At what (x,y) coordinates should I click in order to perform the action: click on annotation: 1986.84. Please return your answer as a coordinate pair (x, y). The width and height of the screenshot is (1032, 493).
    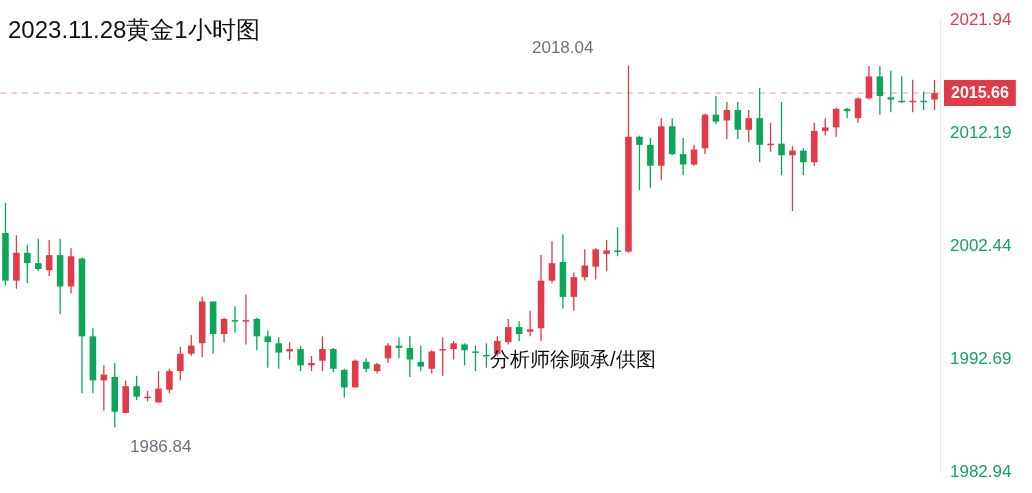
    Looking at the image, I should click on (161, 447).